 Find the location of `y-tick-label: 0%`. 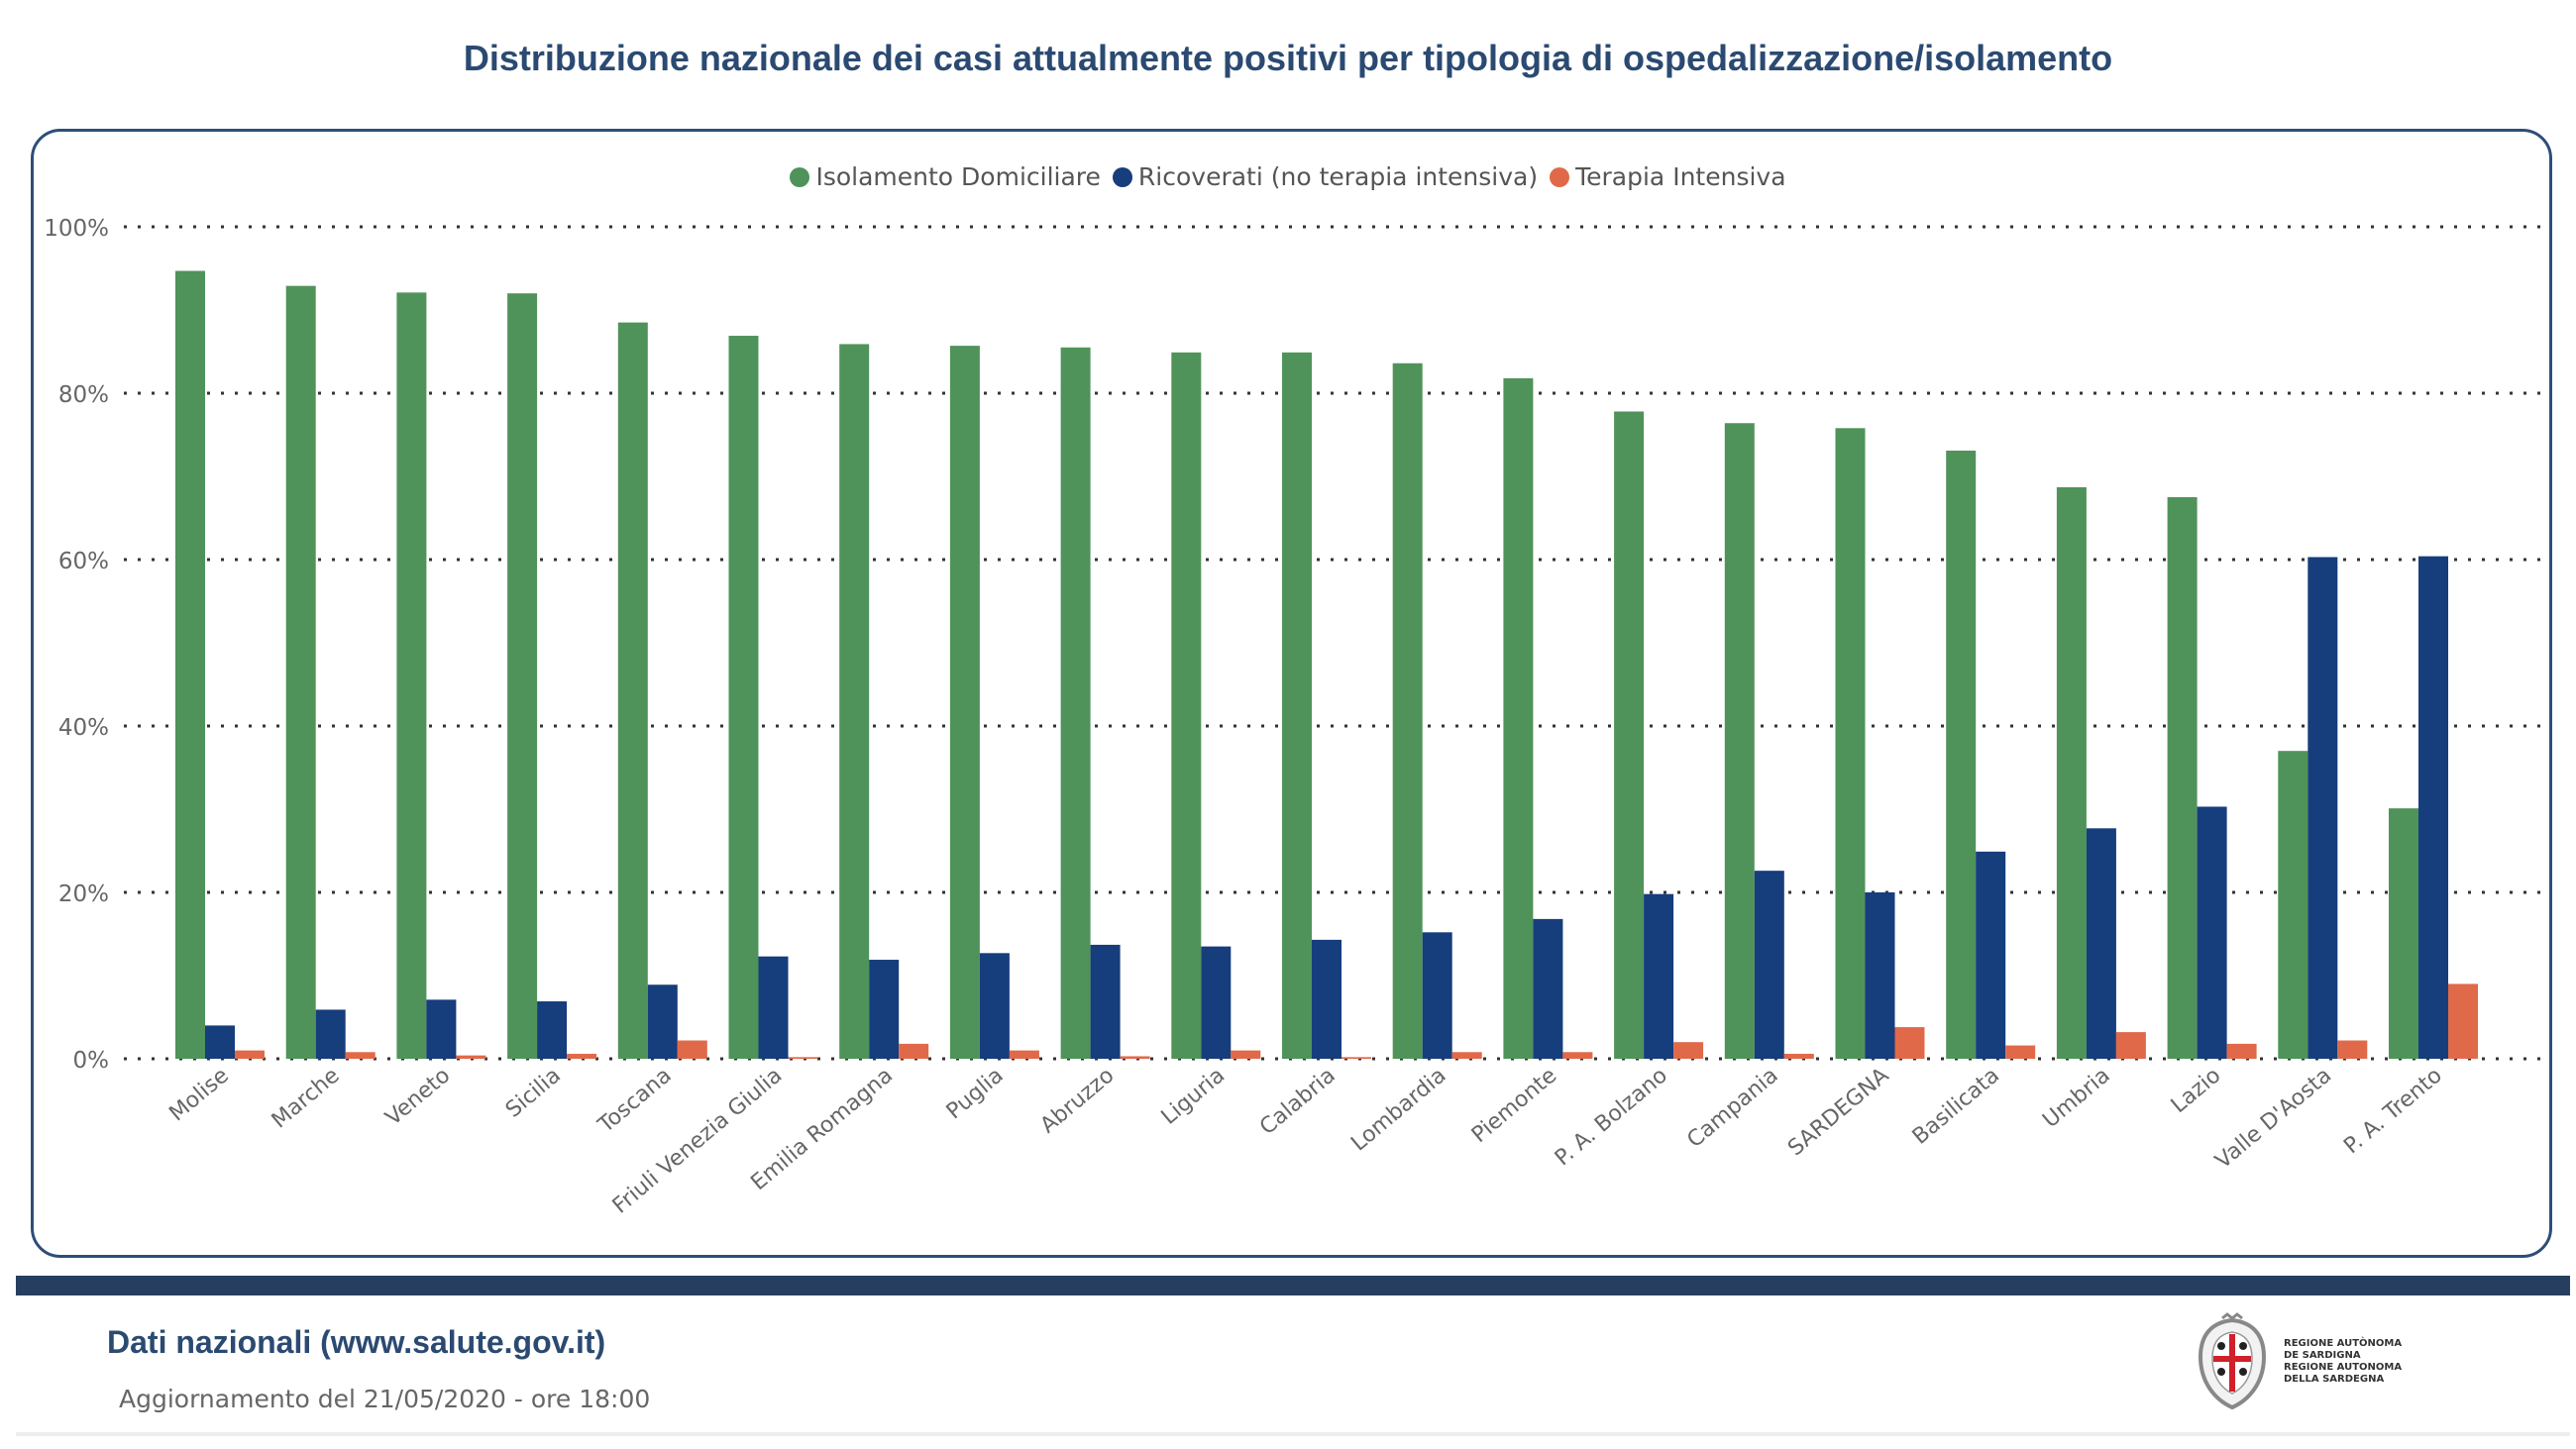

y-tick-label: 0% is located at coordinates (91, 1061).